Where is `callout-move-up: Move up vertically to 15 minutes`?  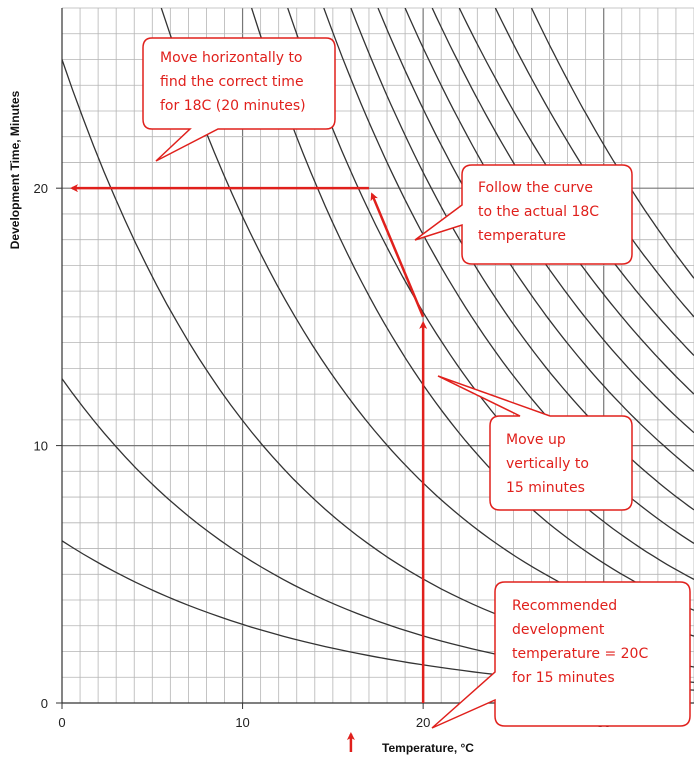
callout-move-up: Move up vertically to 15 minutes is located at coordinates (535, 443).